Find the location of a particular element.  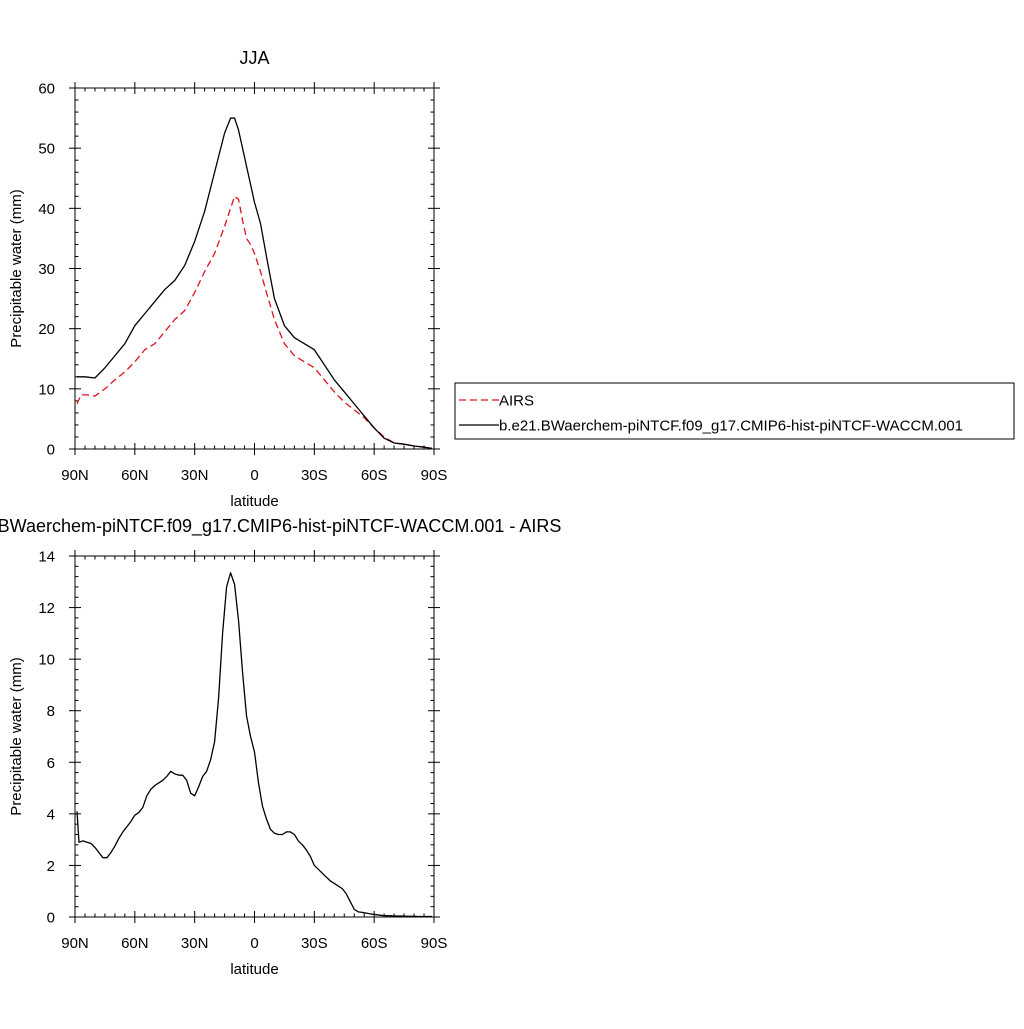

chart-0-x-tick-label: 60S is located at coordinates (374, 475).